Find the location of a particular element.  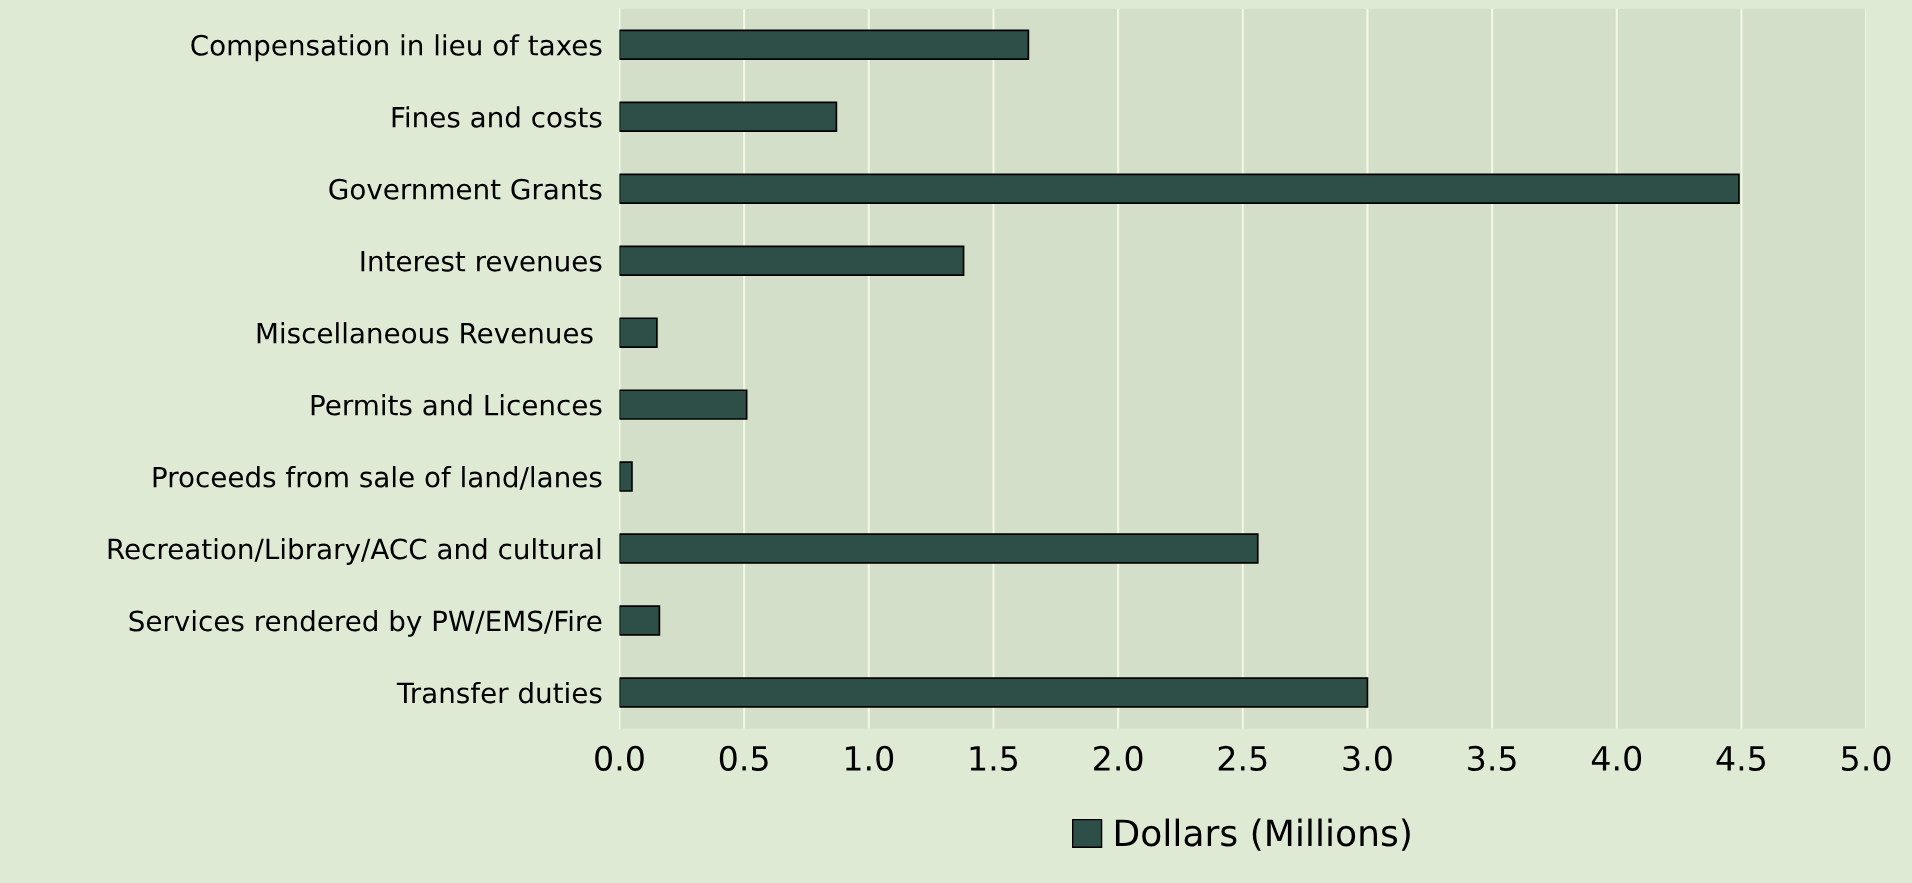

x-tick-label: 5.0 is located at coordinates (1866, 758).